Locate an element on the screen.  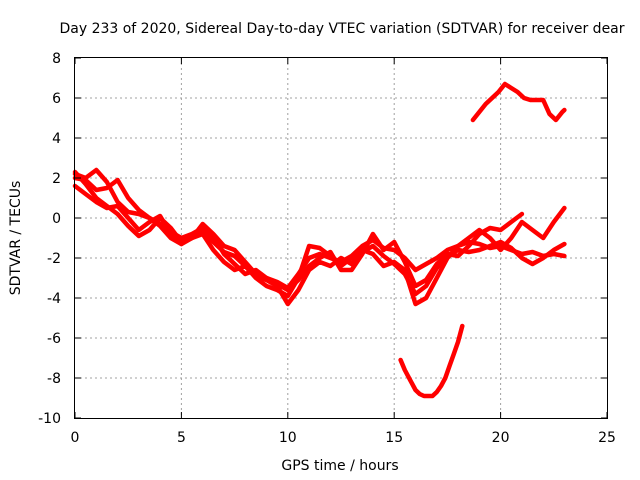
y-tick-label: -8 is located at coordinates (54, 379).